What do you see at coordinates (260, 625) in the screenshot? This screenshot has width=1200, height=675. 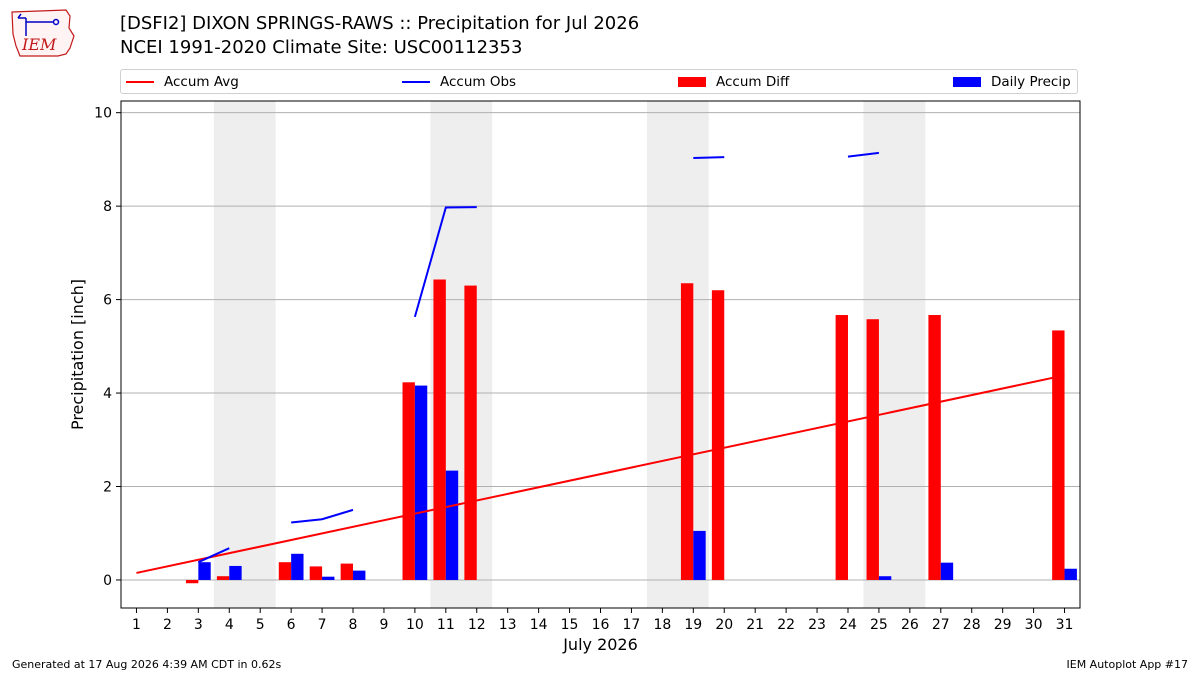 I see `x-tick-label-5: 5` at bounding box center [260, 625].